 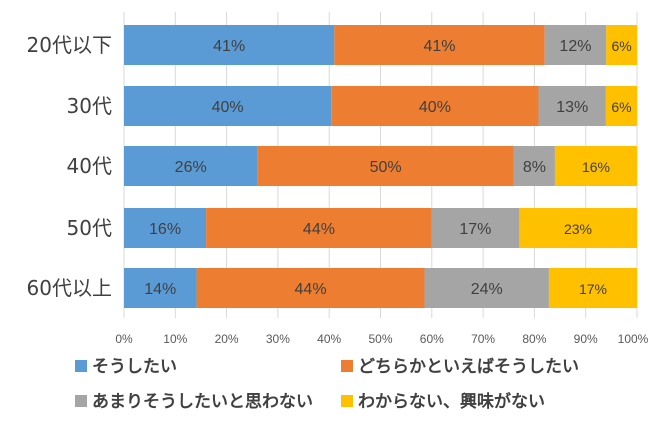 I want to click on data-label: 24%, so click(x=487, y=289).